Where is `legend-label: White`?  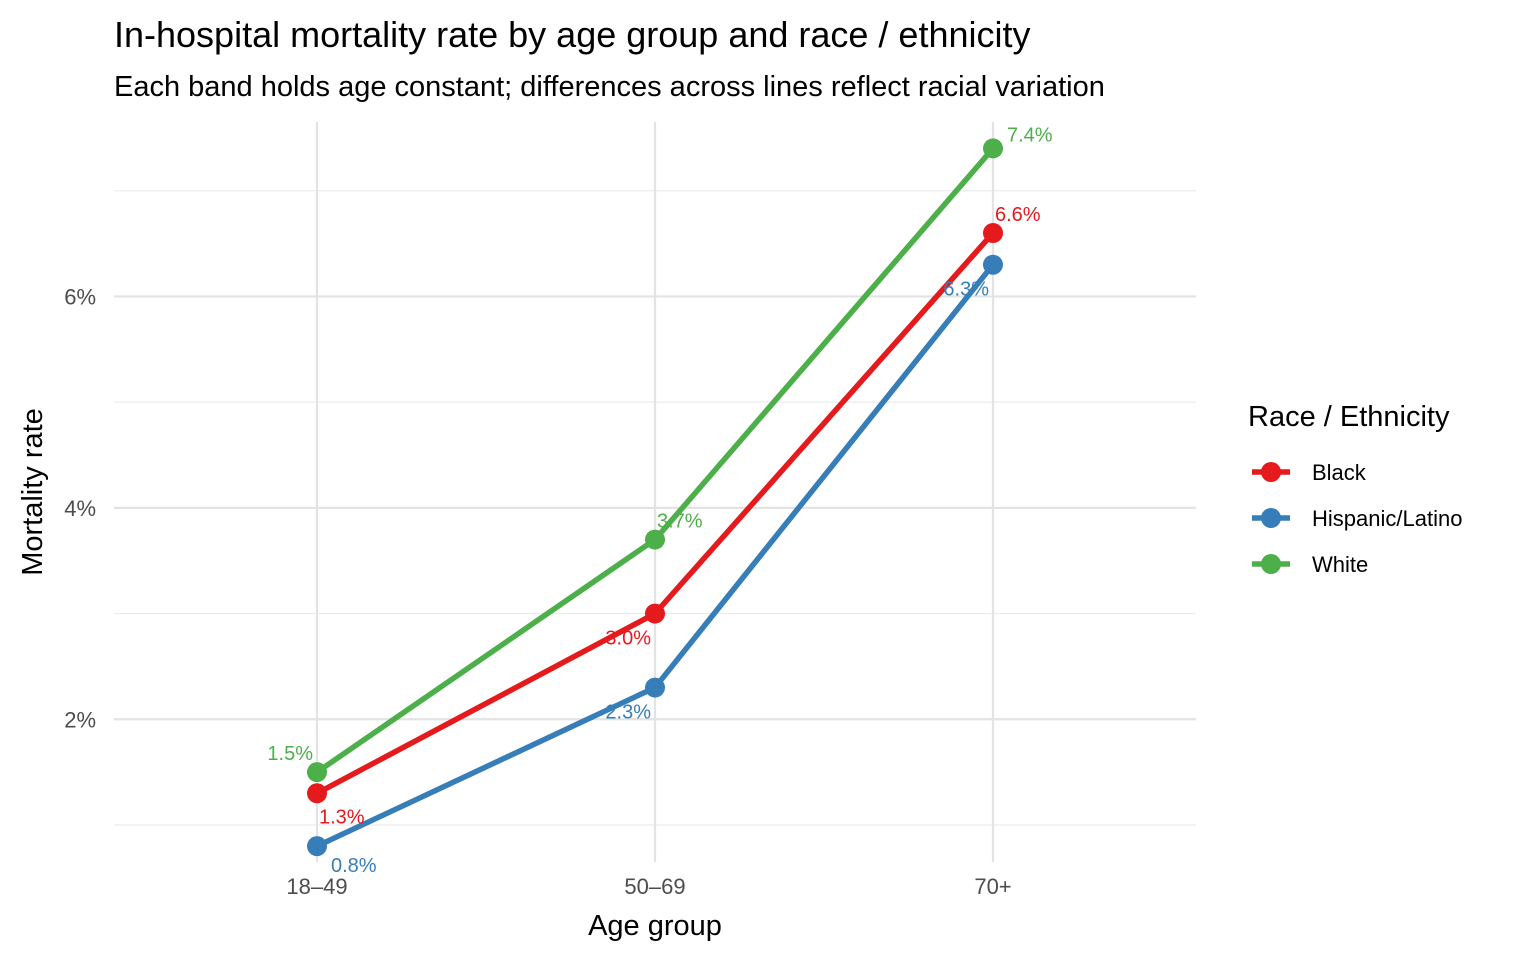
legend-label: White is located at coordinates (1340, 564).